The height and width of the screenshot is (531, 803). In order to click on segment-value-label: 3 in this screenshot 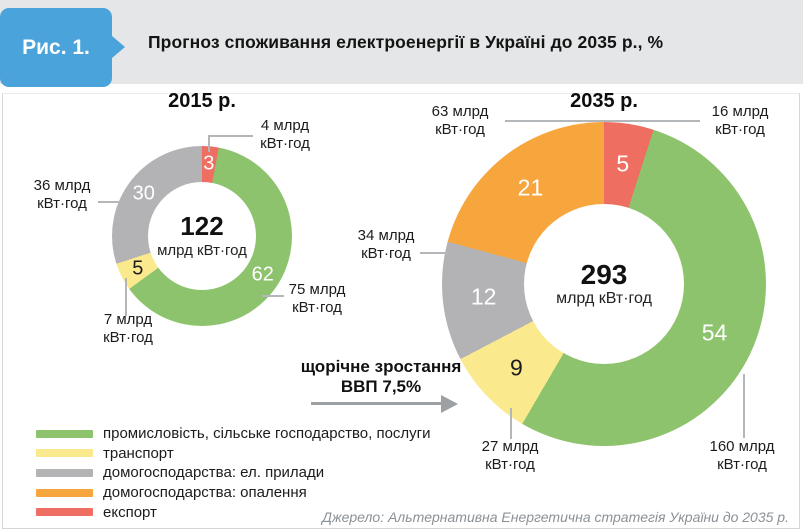, I will do `click(209, 163)`.